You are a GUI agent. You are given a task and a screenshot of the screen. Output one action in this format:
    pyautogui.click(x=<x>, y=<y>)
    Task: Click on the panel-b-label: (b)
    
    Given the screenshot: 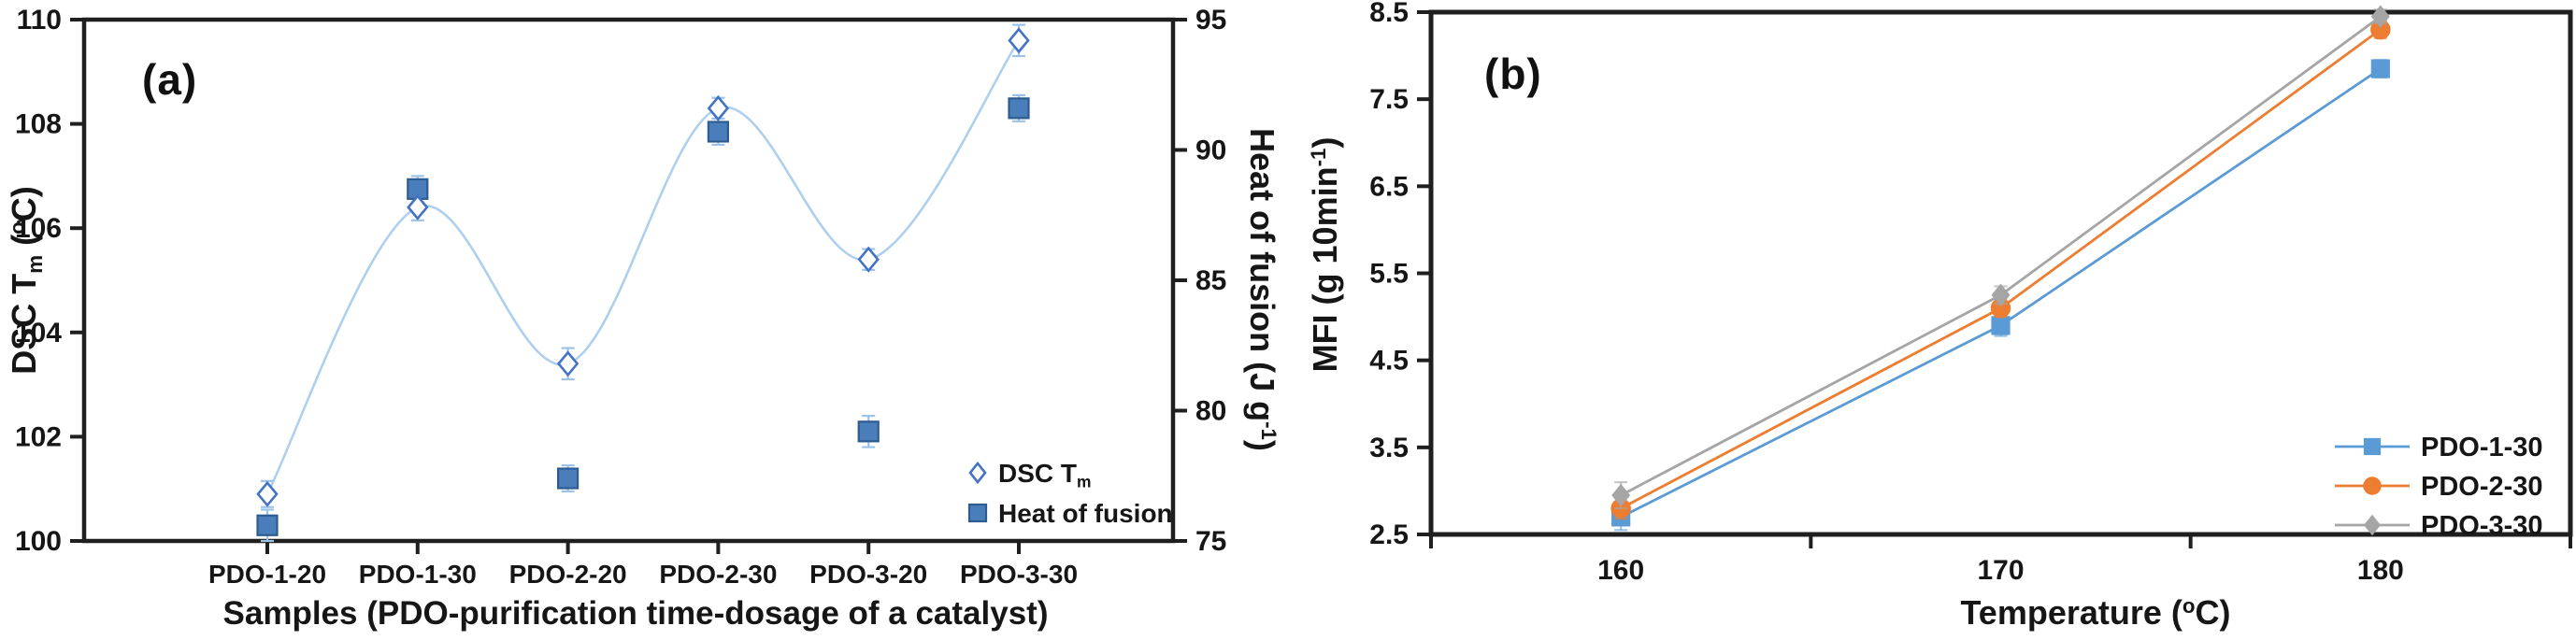 What is the action you would take?
    pyautogui.click(x=1513, y=74)
    